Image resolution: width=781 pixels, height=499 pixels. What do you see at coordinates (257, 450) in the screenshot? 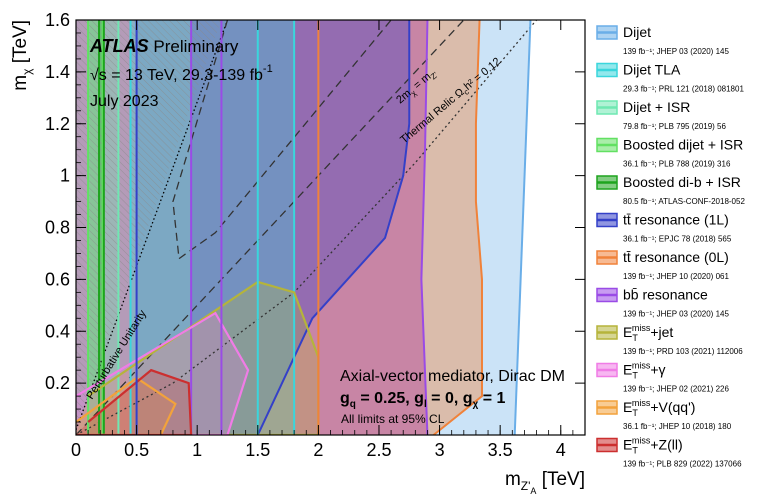
I see `x-tick-label: 1.5` at bounding box center [257, 450].